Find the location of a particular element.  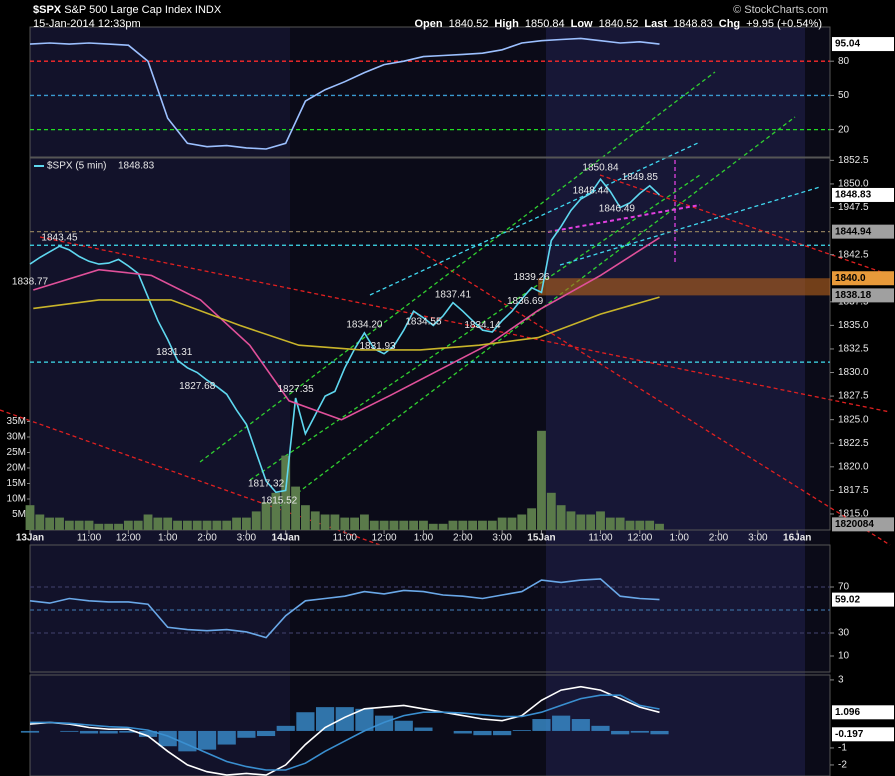

value-box-label: 1844.94 is located at coordinates (853, 231).